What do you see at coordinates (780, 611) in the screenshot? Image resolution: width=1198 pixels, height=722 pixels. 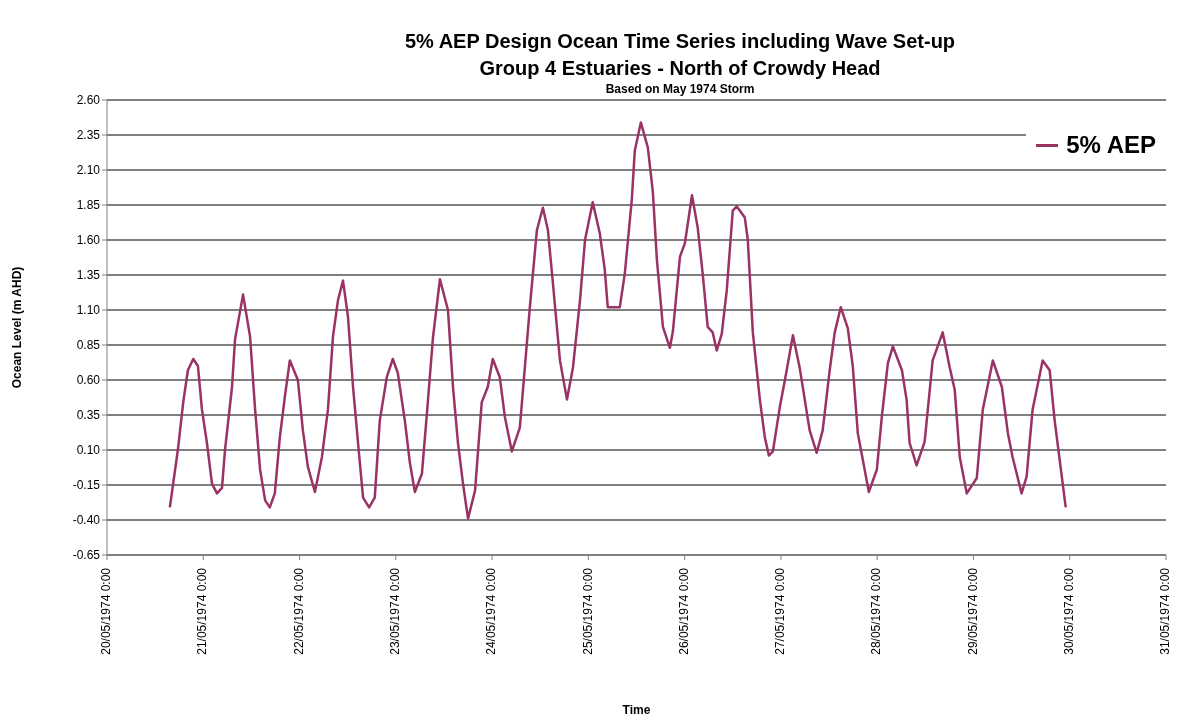 I see `x-tick-label: 27/05/1974 0:00` at bounding box center [780, 611].